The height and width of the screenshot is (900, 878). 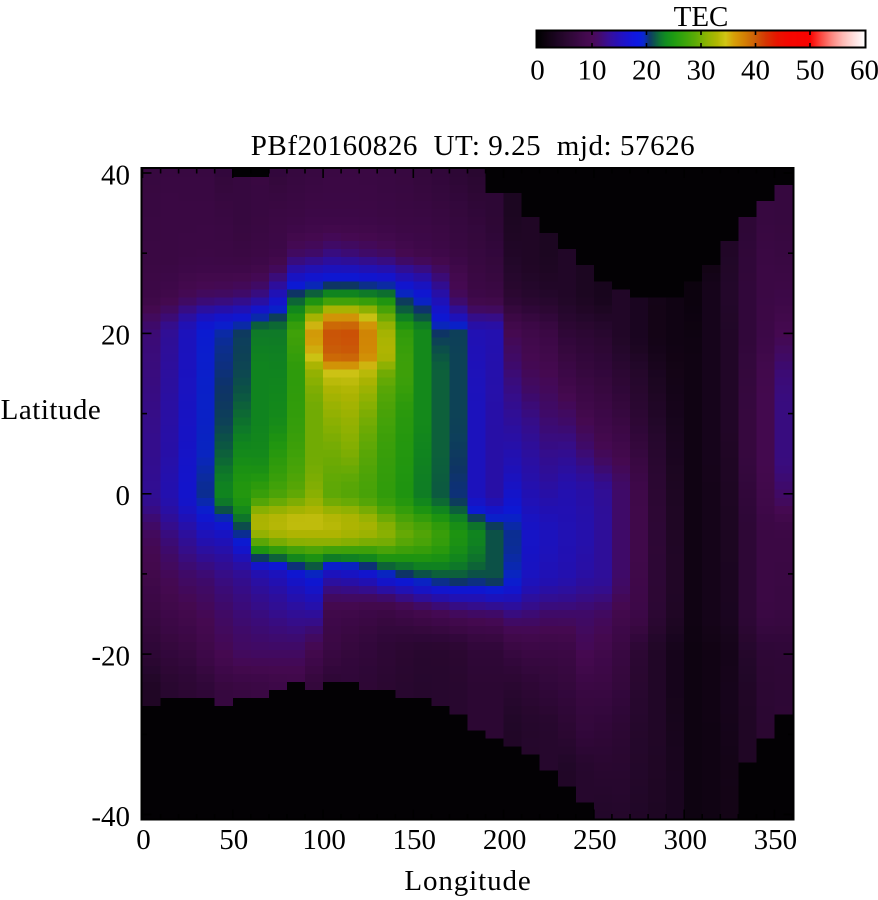 What do you see at coordinates (776, 840) in the screenshot?
I see `svg-text: 350` at bounding box center [776, 840].